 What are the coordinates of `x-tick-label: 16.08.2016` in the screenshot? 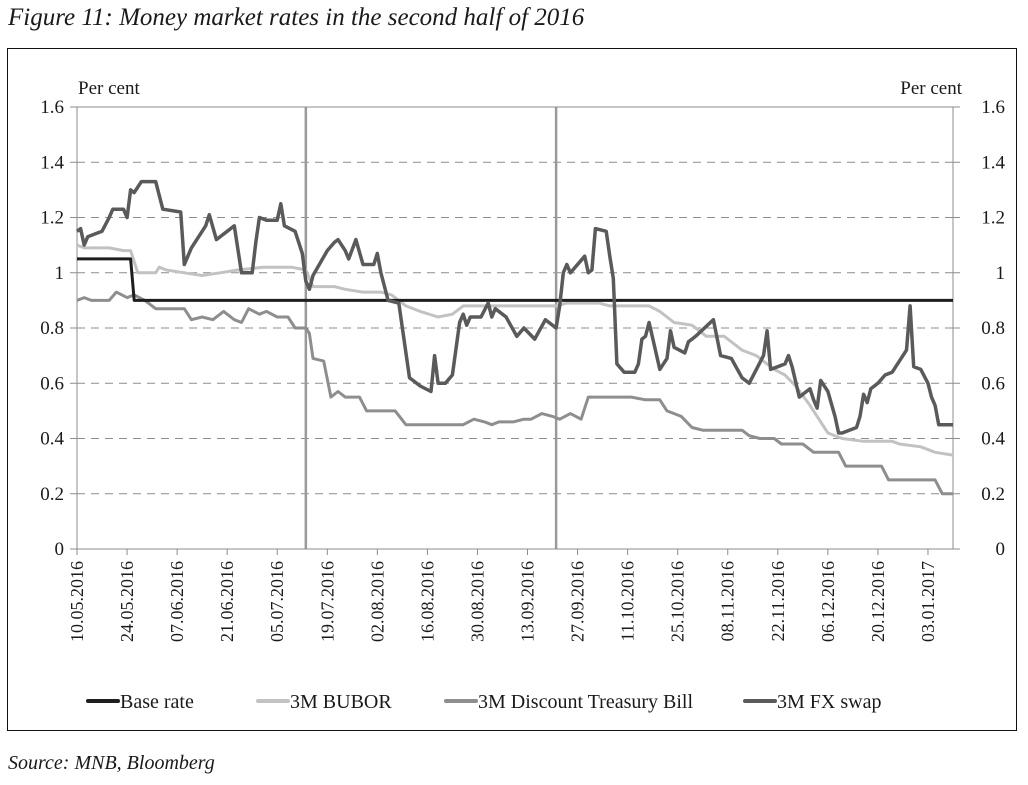 It's located at (427, 601).